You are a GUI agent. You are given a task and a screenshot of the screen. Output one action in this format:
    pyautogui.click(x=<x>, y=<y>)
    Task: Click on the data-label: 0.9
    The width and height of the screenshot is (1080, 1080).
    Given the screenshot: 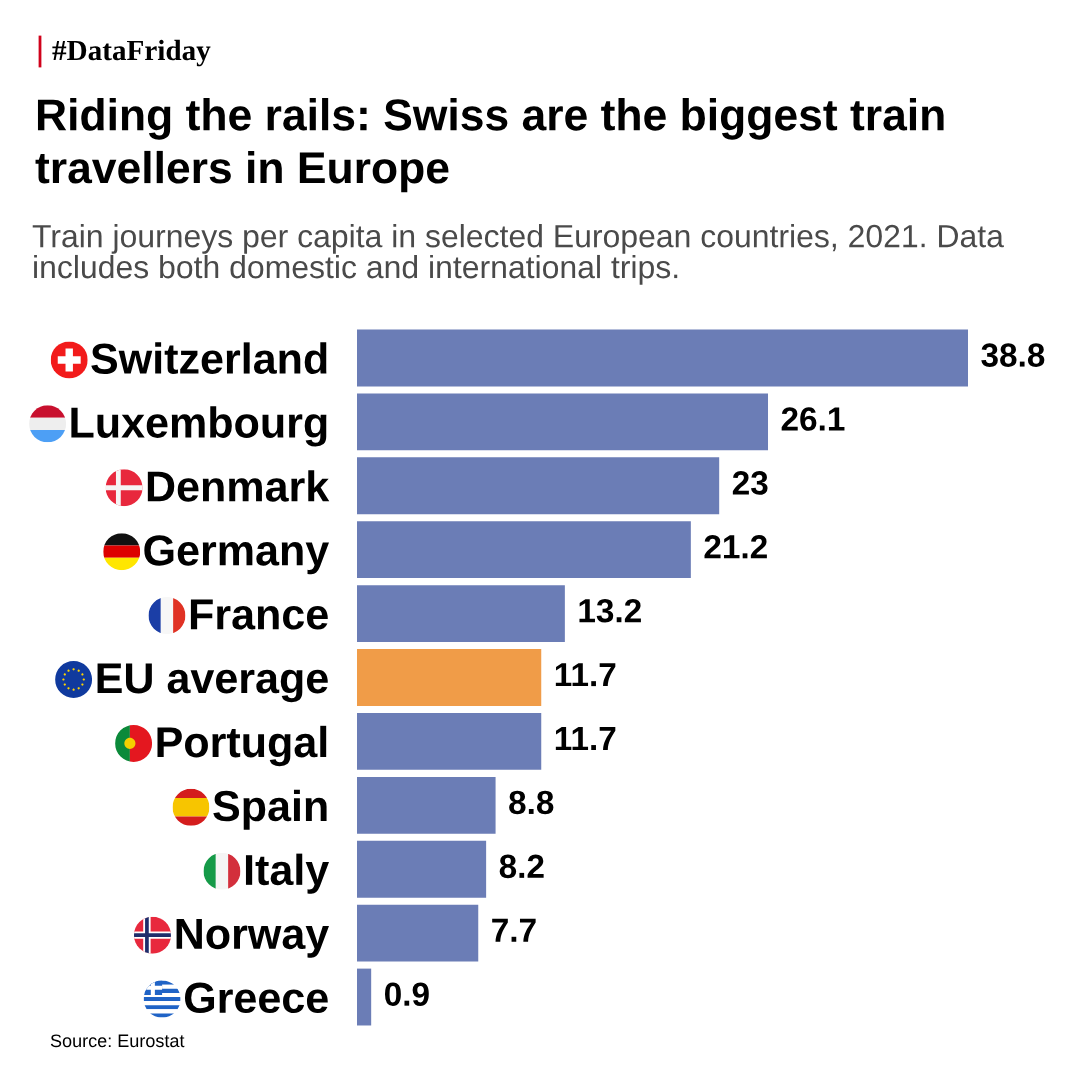 What is the action you would take?
    pyautogui.click(x=406, y=994)
    